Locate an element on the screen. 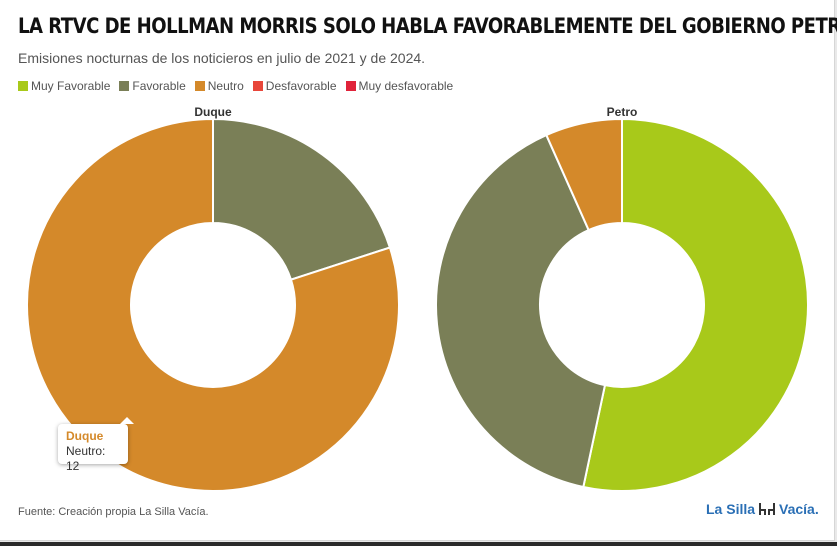 The image size is (837, 546). logo-text-2: Vacía. is located at coordinates (799, 509).